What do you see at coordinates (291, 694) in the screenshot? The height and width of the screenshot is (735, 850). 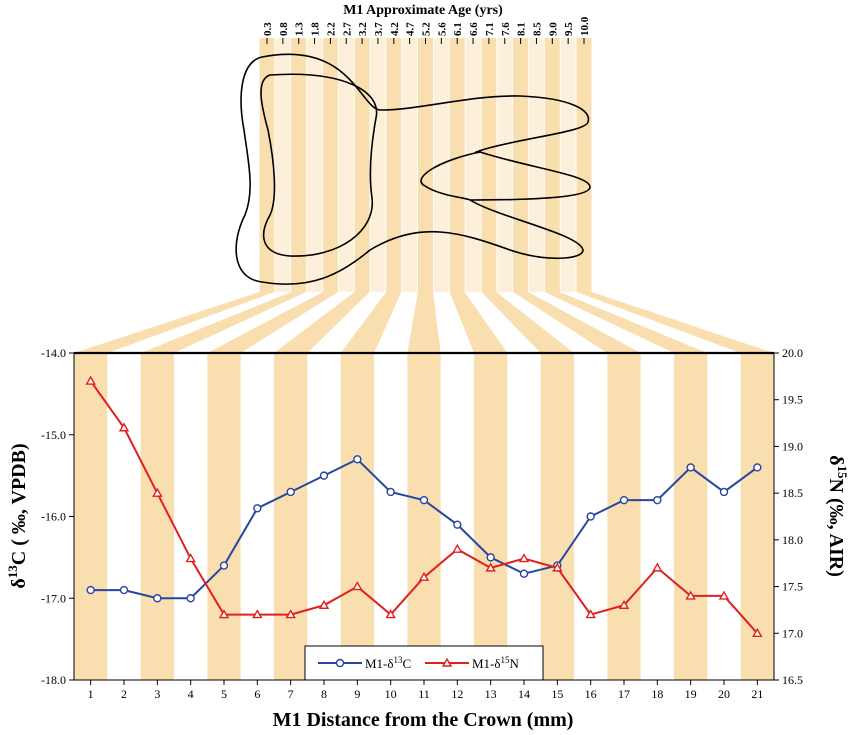 I see `x-tick-label-7: 7` at bounding box center [291, 694].